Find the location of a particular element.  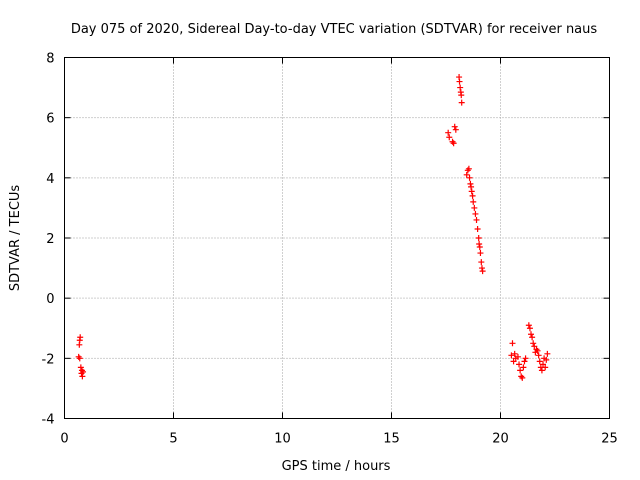

y-tick-label: -2 is located at coordinates (48, 359).